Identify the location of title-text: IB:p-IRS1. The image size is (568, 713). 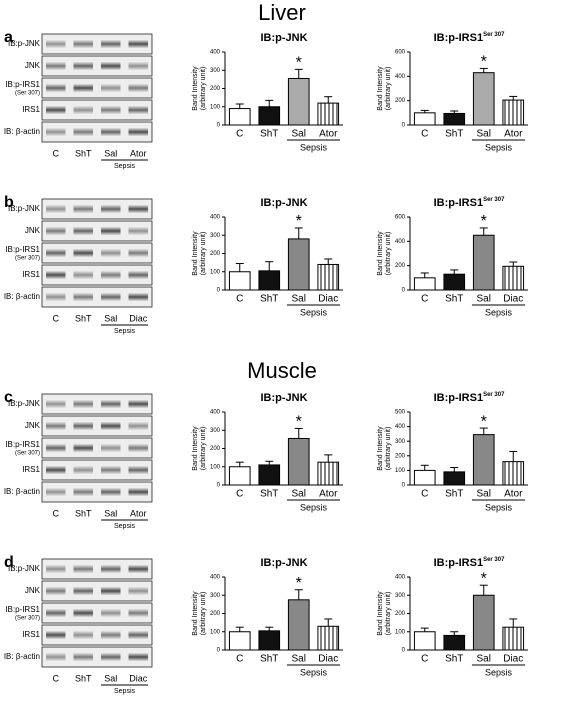
(459, 398).